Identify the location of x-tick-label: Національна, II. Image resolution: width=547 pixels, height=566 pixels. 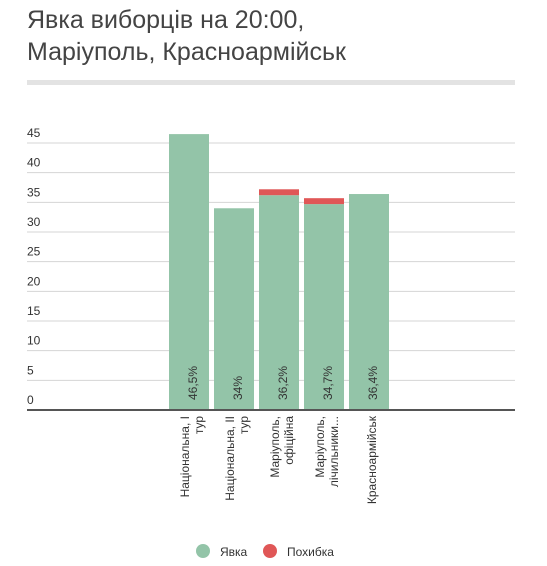
(230, 458).